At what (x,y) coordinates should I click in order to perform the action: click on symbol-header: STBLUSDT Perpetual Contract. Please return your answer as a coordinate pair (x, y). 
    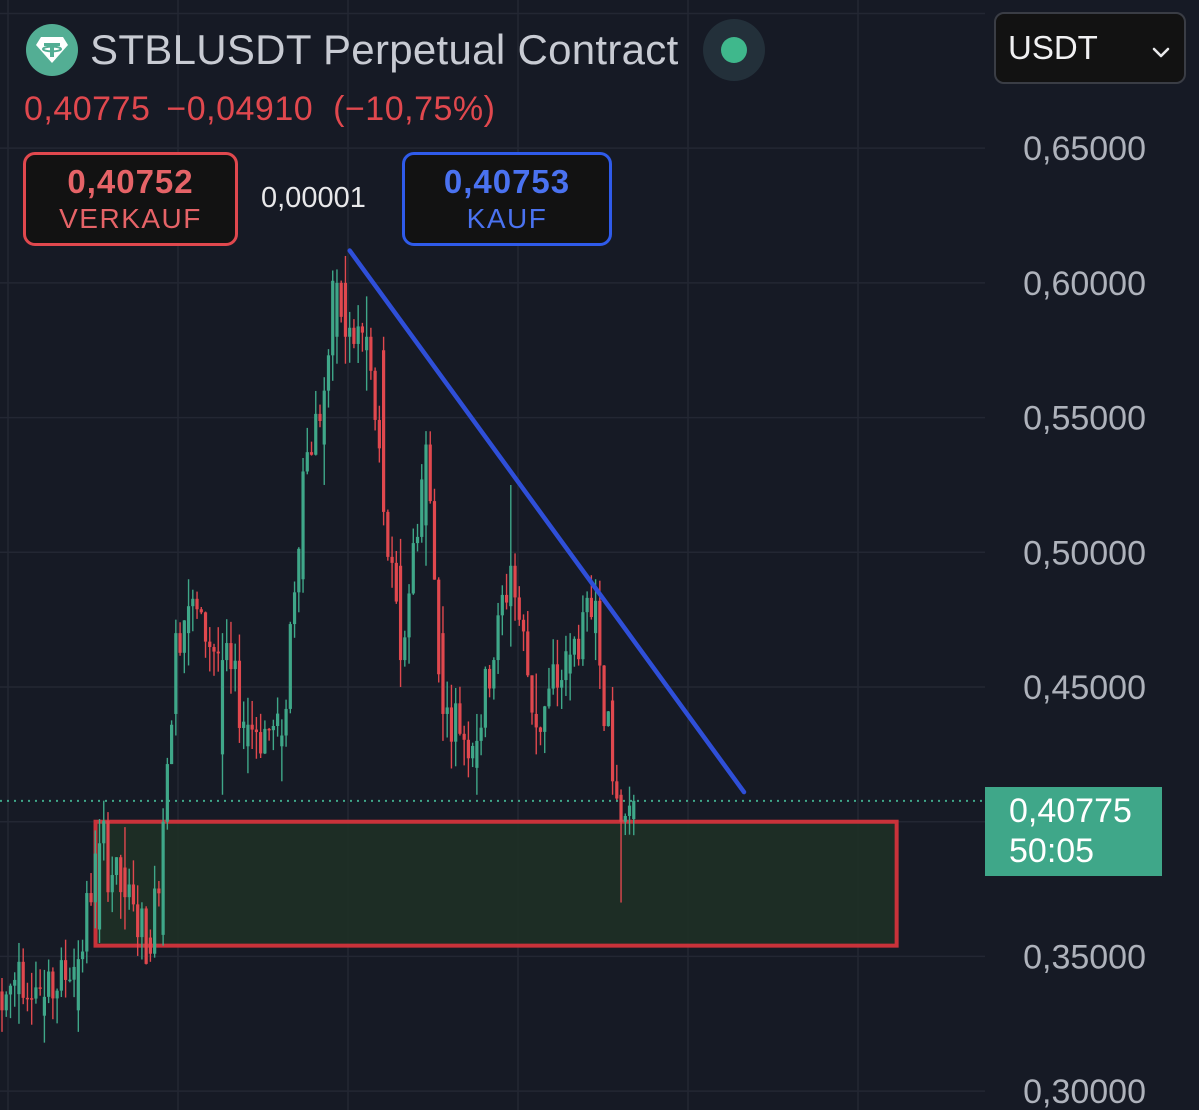
    Looking at the image, I should click on (395, 50).